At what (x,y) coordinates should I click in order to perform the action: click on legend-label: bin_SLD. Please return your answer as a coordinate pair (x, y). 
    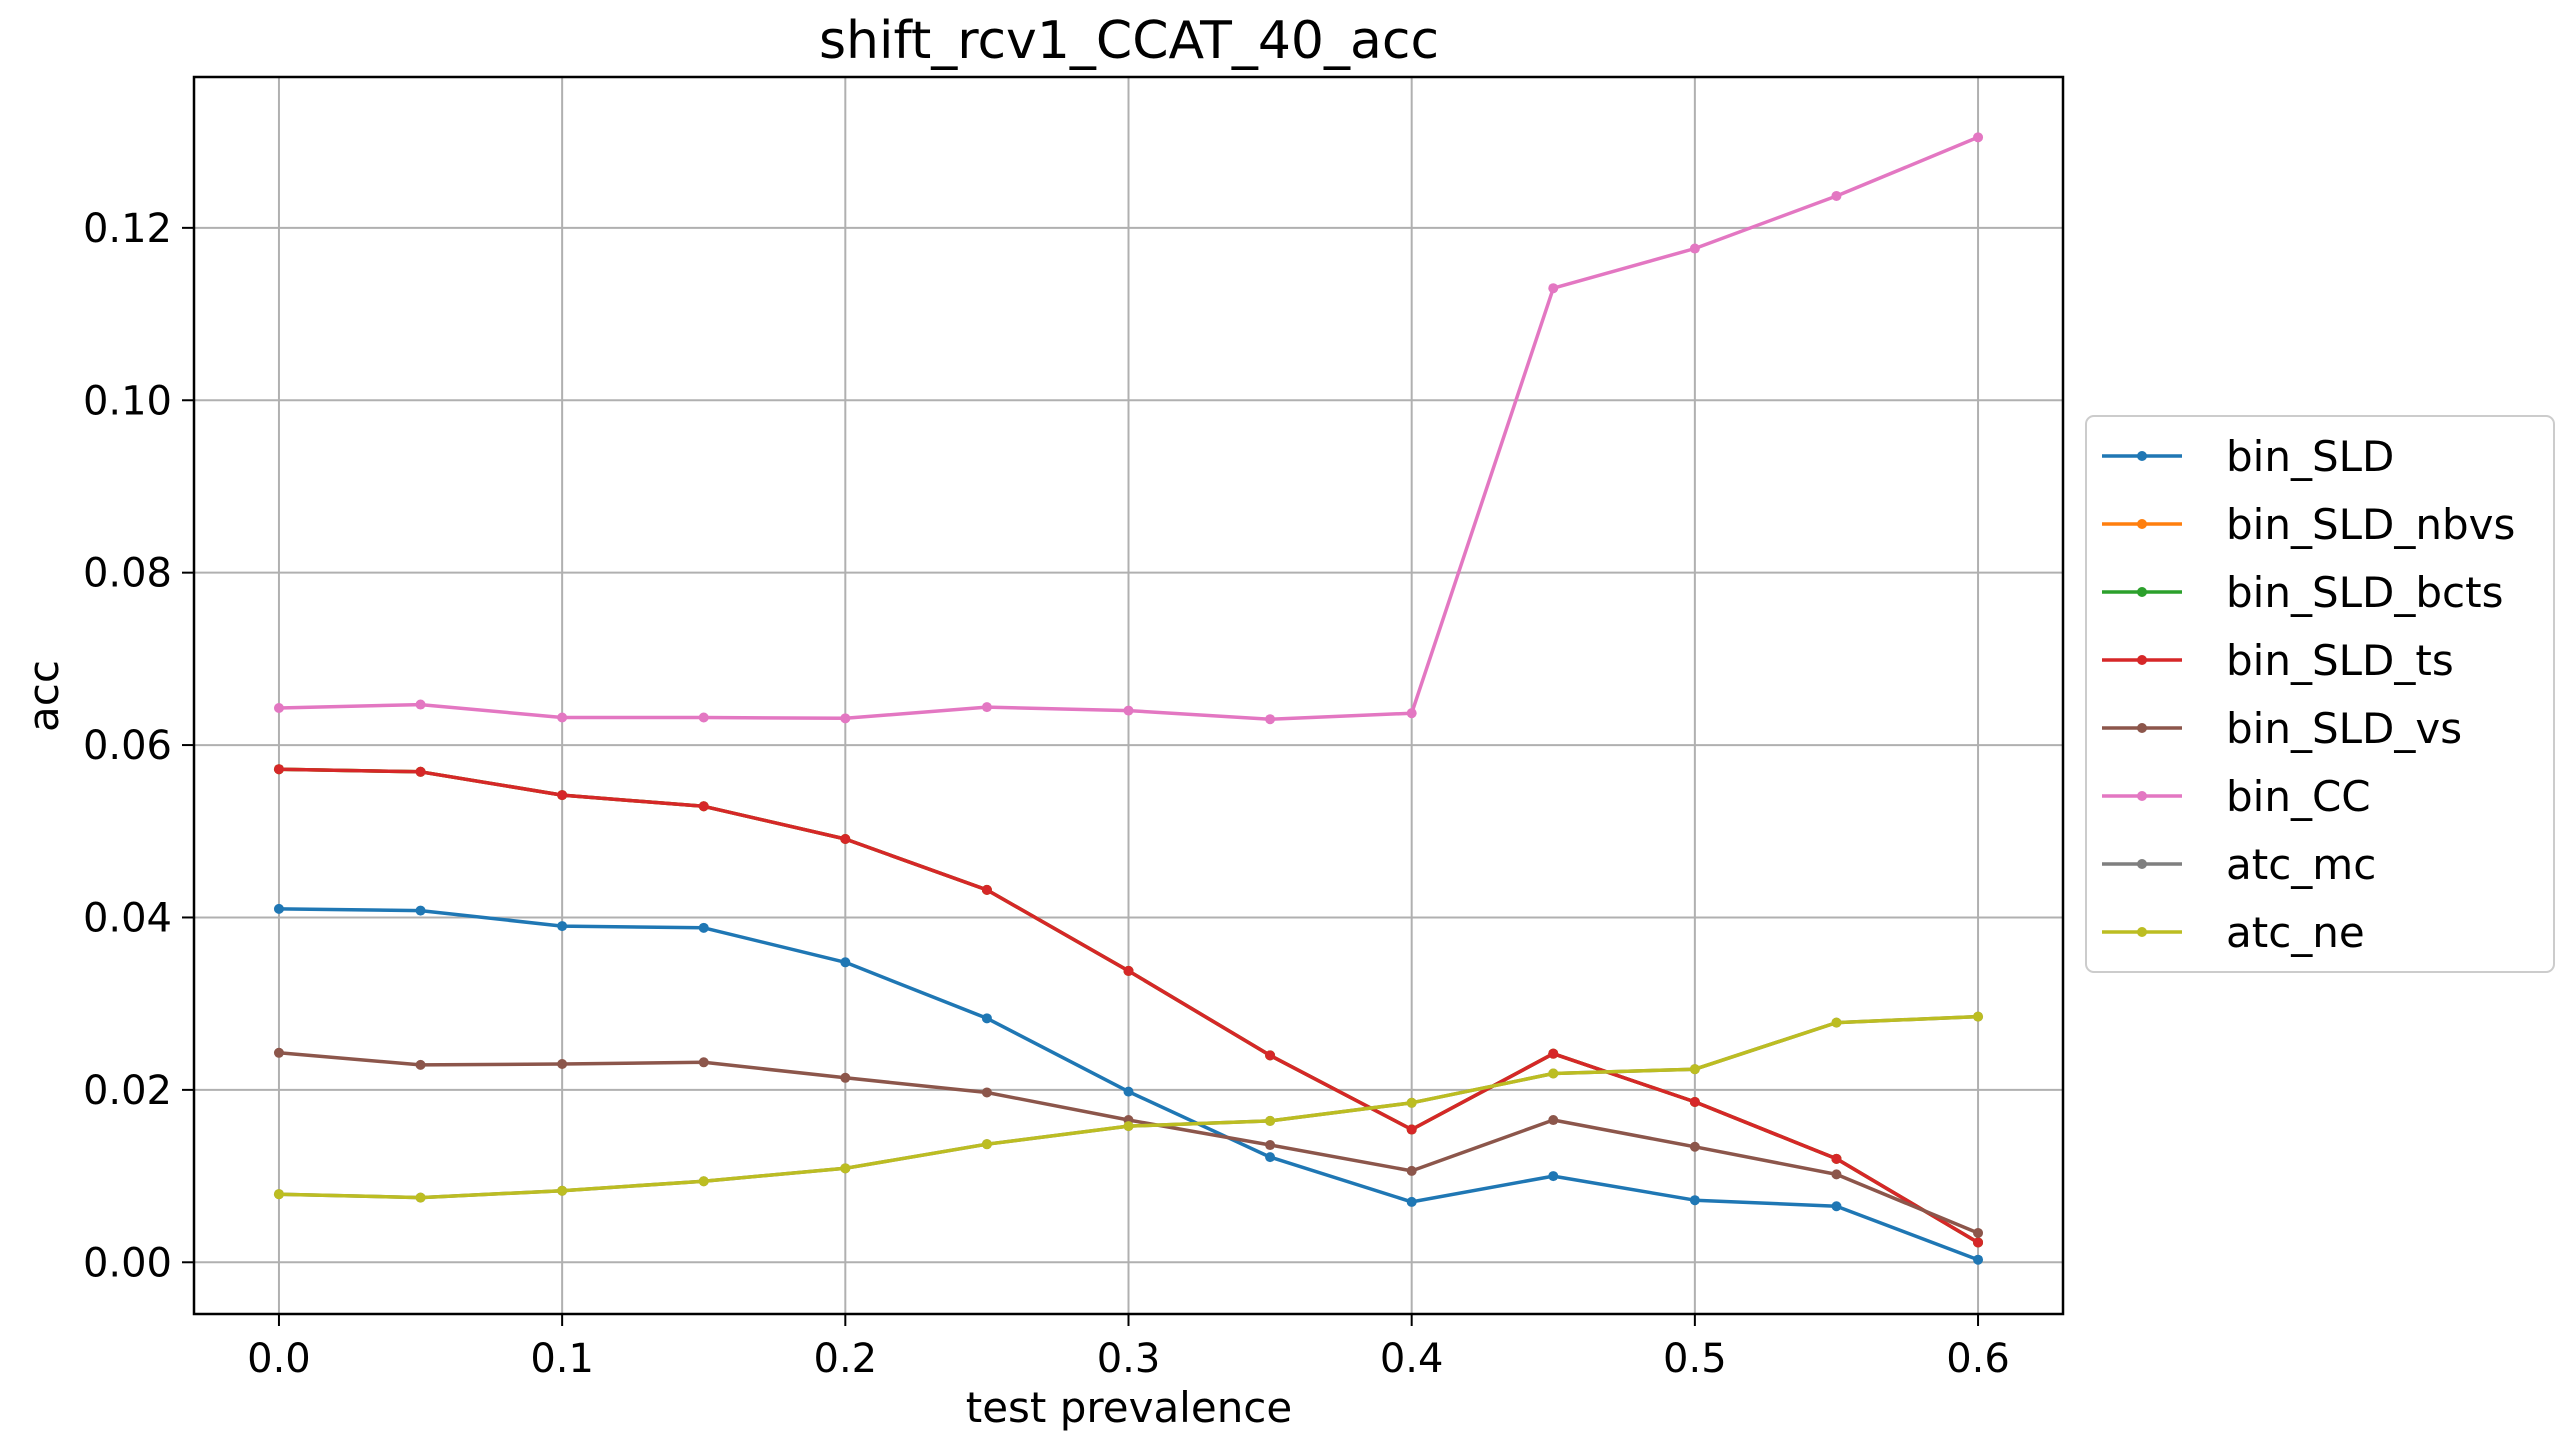
    Looking at the image, I should click on (2310, 456).